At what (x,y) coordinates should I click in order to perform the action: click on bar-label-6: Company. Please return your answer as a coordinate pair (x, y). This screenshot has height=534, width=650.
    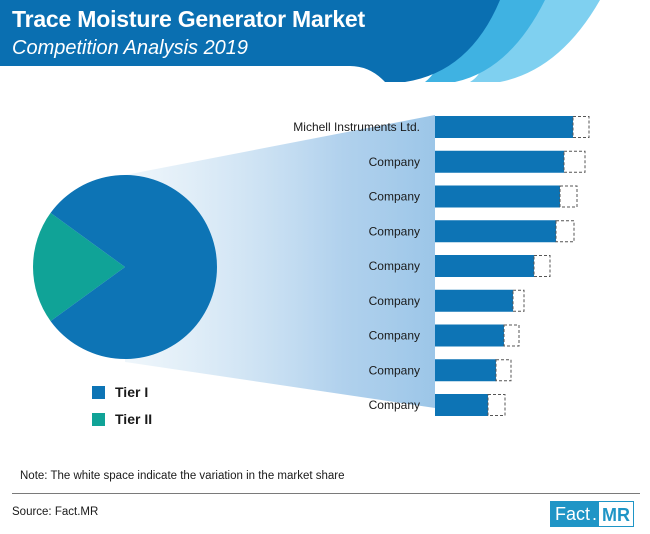
    Looking at the image, I should click on (394, 336).